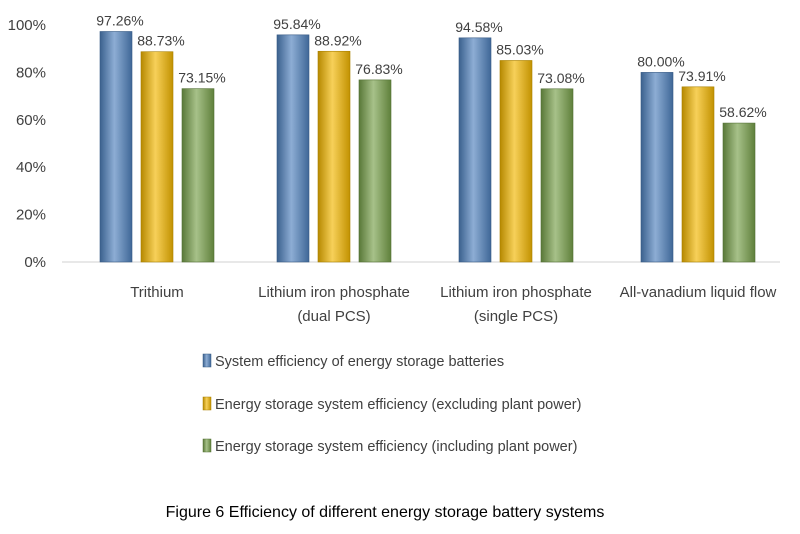 This screenshot has width=800, height=534. Describe the element at coordinates (519, 49) in the screenshot. I see `data-label: 85.03%` at that location.